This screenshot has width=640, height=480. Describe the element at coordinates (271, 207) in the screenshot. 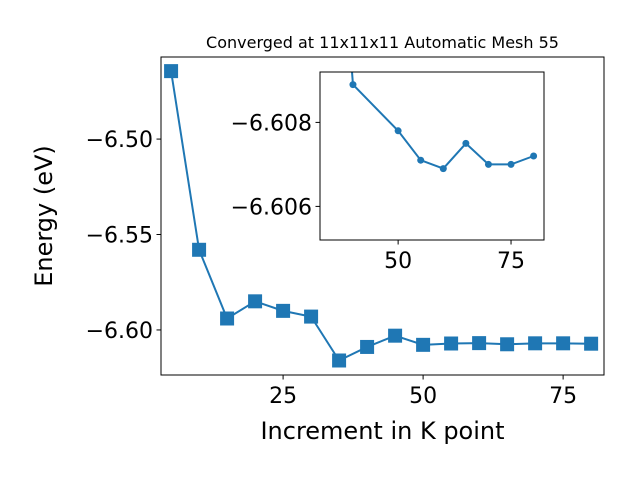

I see `y-tick-label: −6.606` at that location.